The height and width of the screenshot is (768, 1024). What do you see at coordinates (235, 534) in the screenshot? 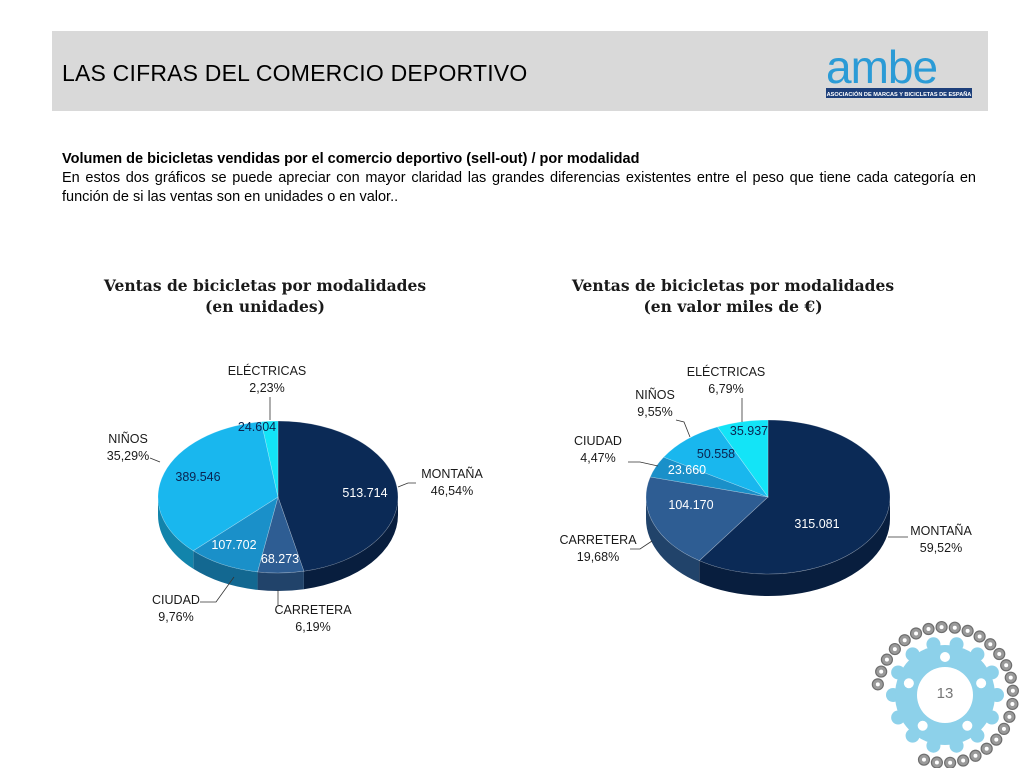
I see `pie-slice-ciudad` at bounding box center [235, 534].